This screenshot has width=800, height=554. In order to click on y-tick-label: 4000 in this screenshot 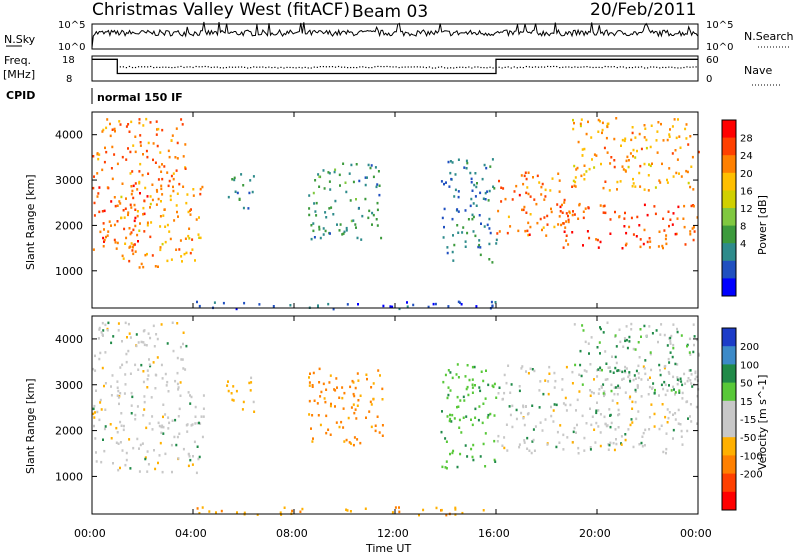, I will do `click(69, 339)`.